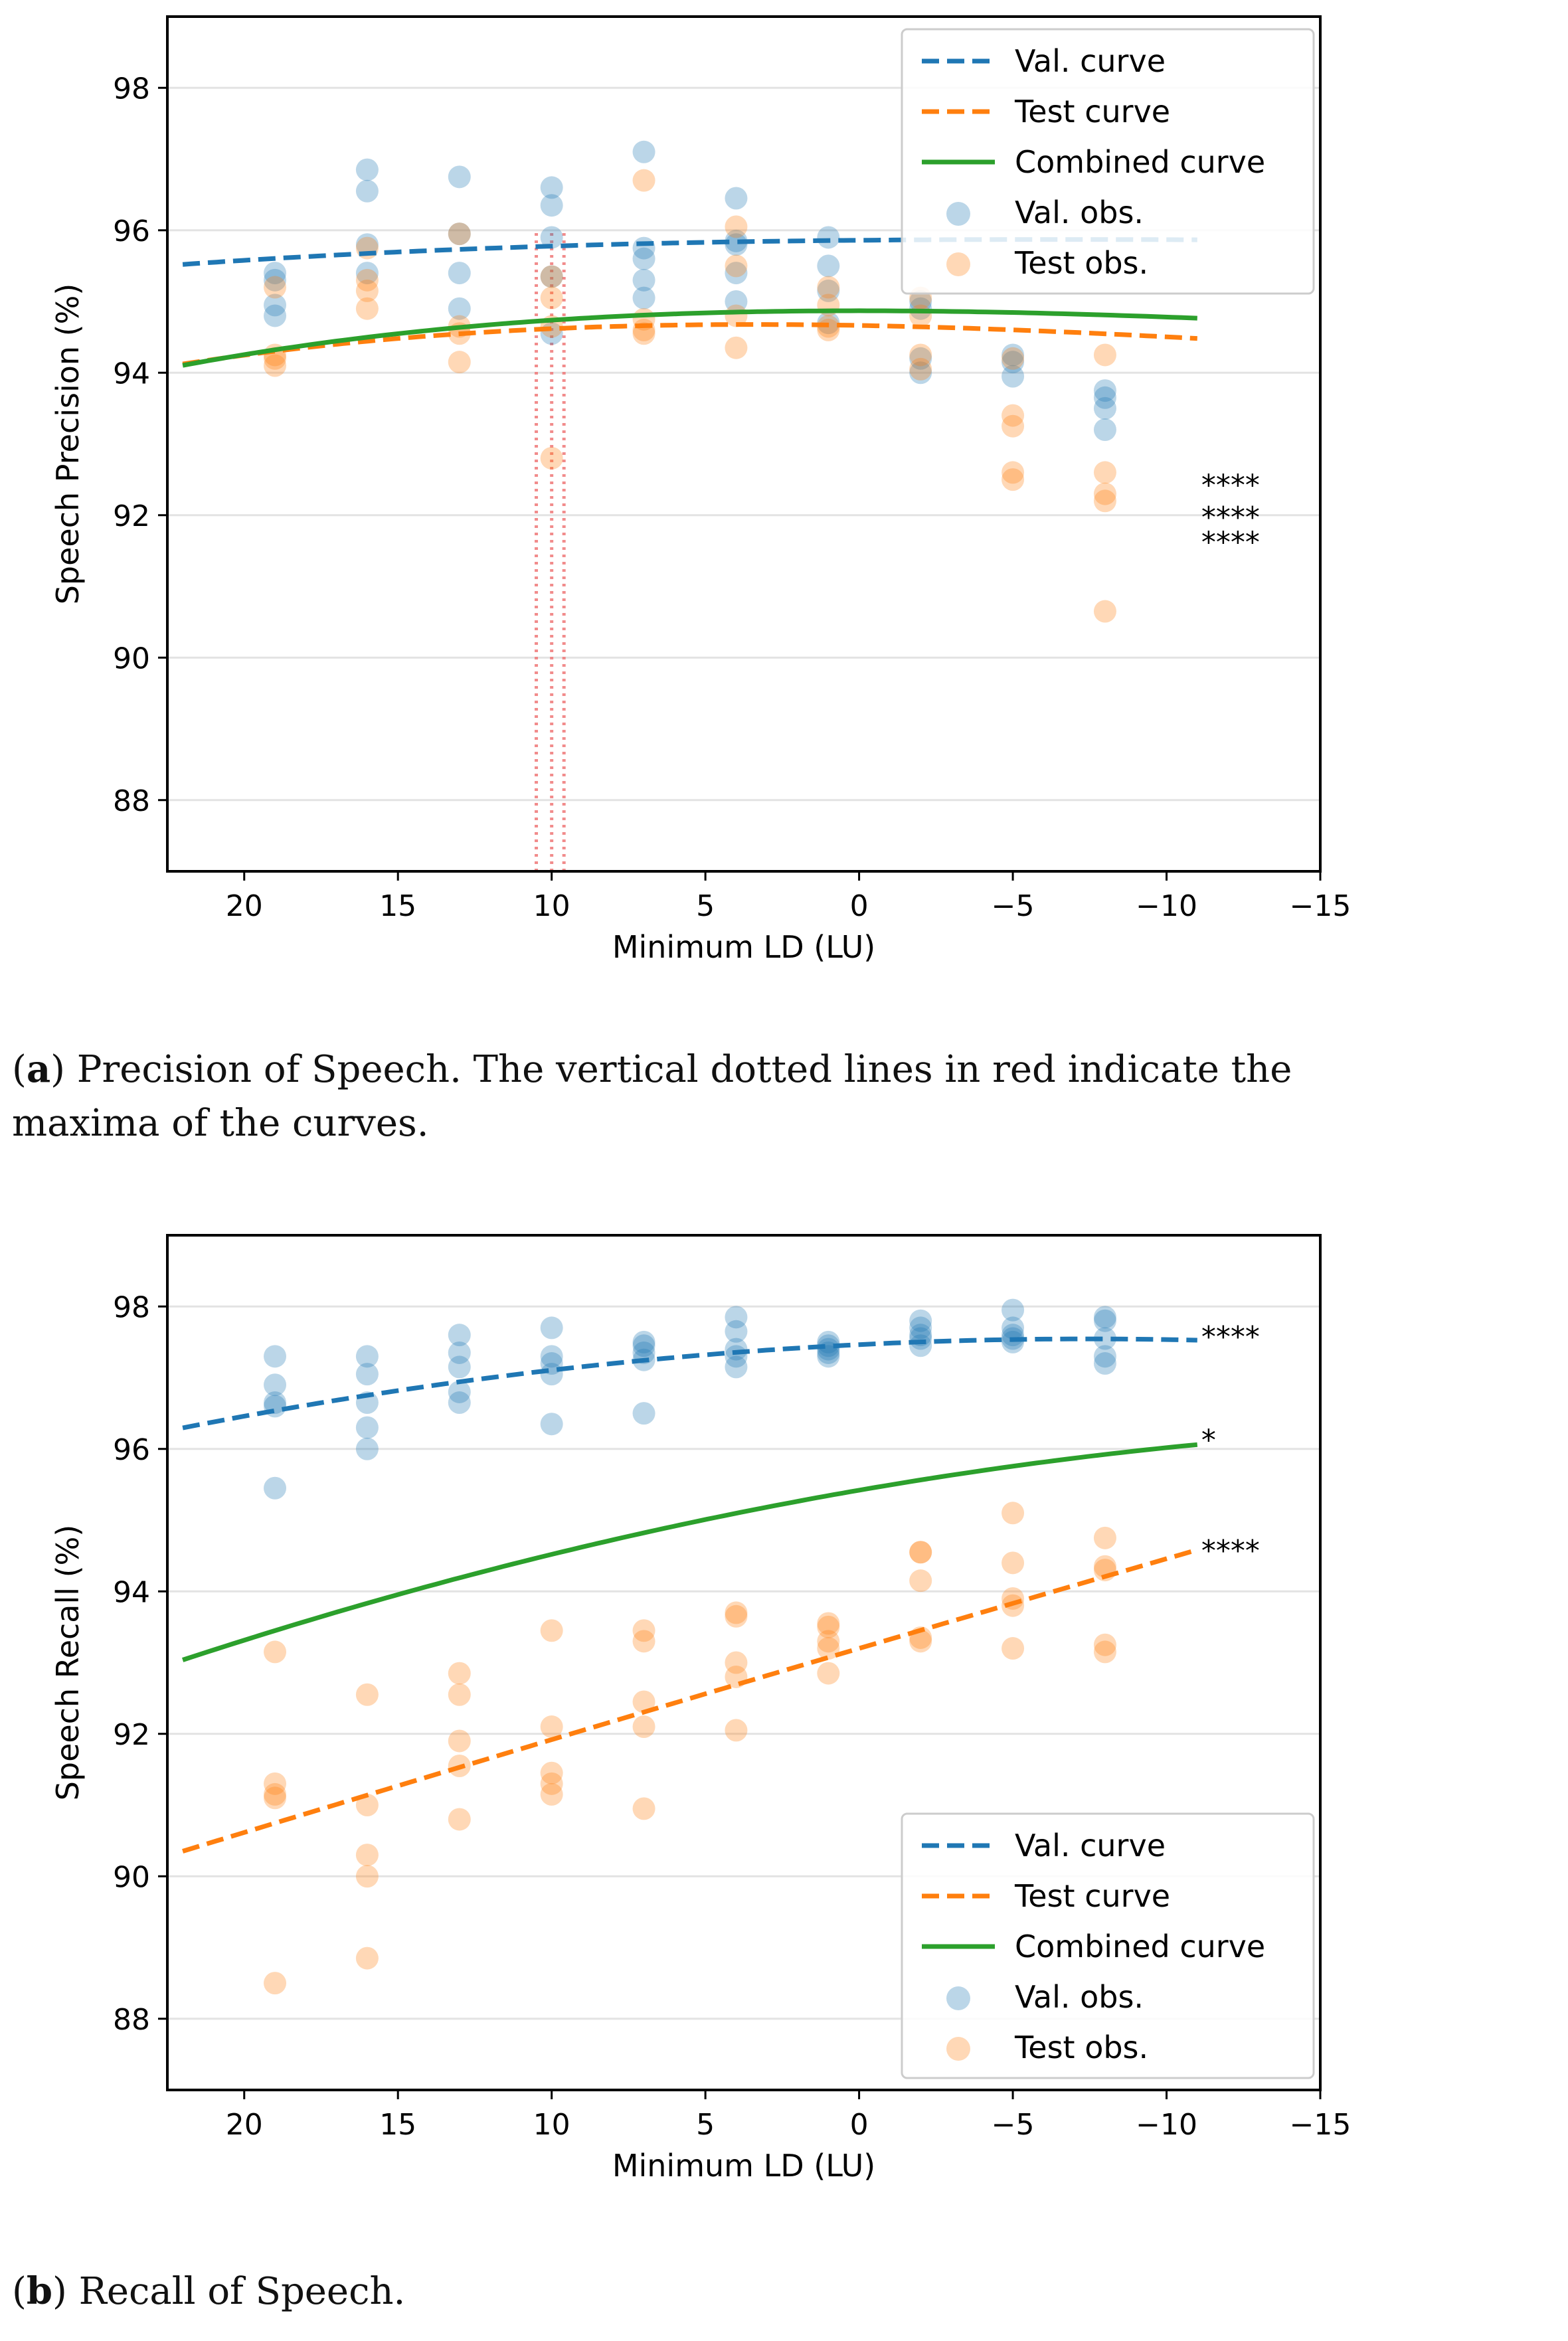 The width and height of the screenshot is (1568, 2341). I want to click on x-tick-label: −15, so click(1320, 2125).